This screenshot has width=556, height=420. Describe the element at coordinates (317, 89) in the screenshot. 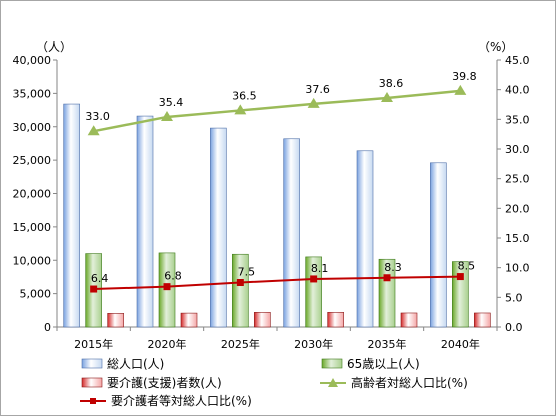

I see `data-label: 37.6` at that location.